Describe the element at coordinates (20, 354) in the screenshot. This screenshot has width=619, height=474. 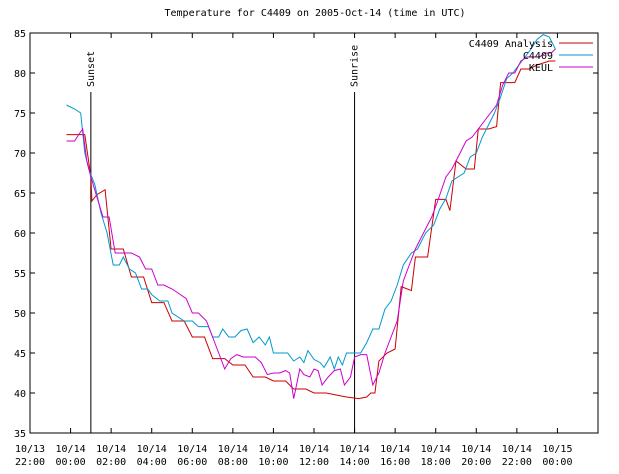
I see `y-tick-label: 45` at that location.